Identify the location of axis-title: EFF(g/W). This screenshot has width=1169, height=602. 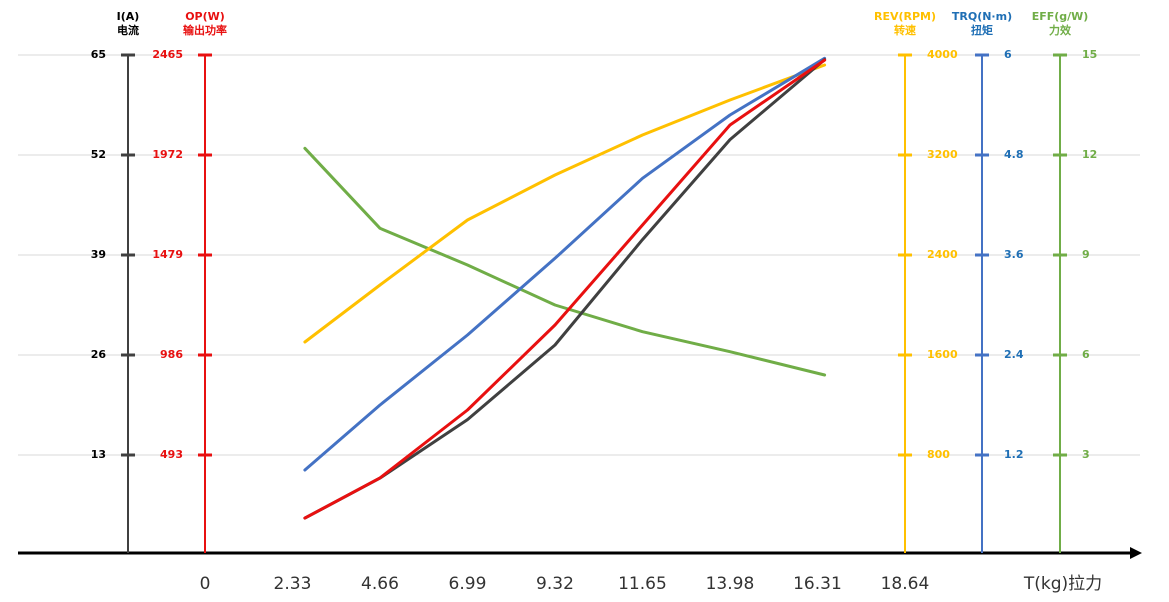
(1060, 16).